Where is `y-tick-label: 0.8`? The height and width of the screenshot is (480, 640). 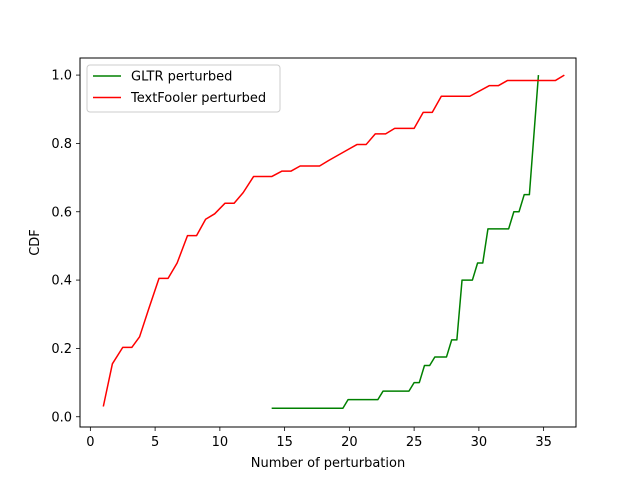
y-tick-label: 0.8 is located at coordinates (61, 144).